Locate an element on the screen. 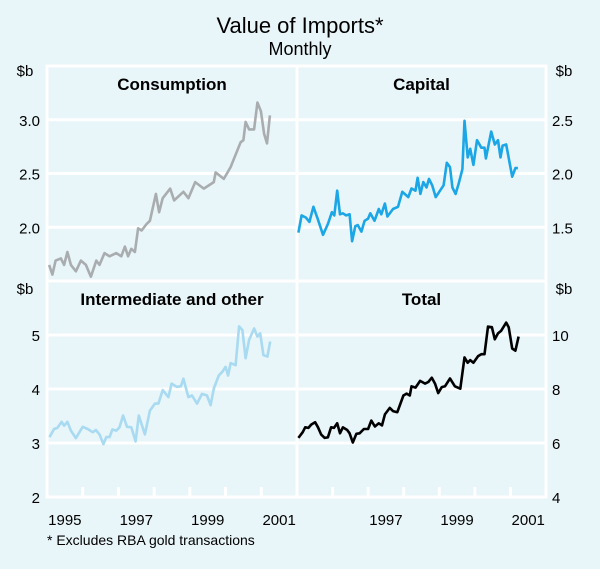  chart-subtitle: Monthly is located at coordinates (299, 49).